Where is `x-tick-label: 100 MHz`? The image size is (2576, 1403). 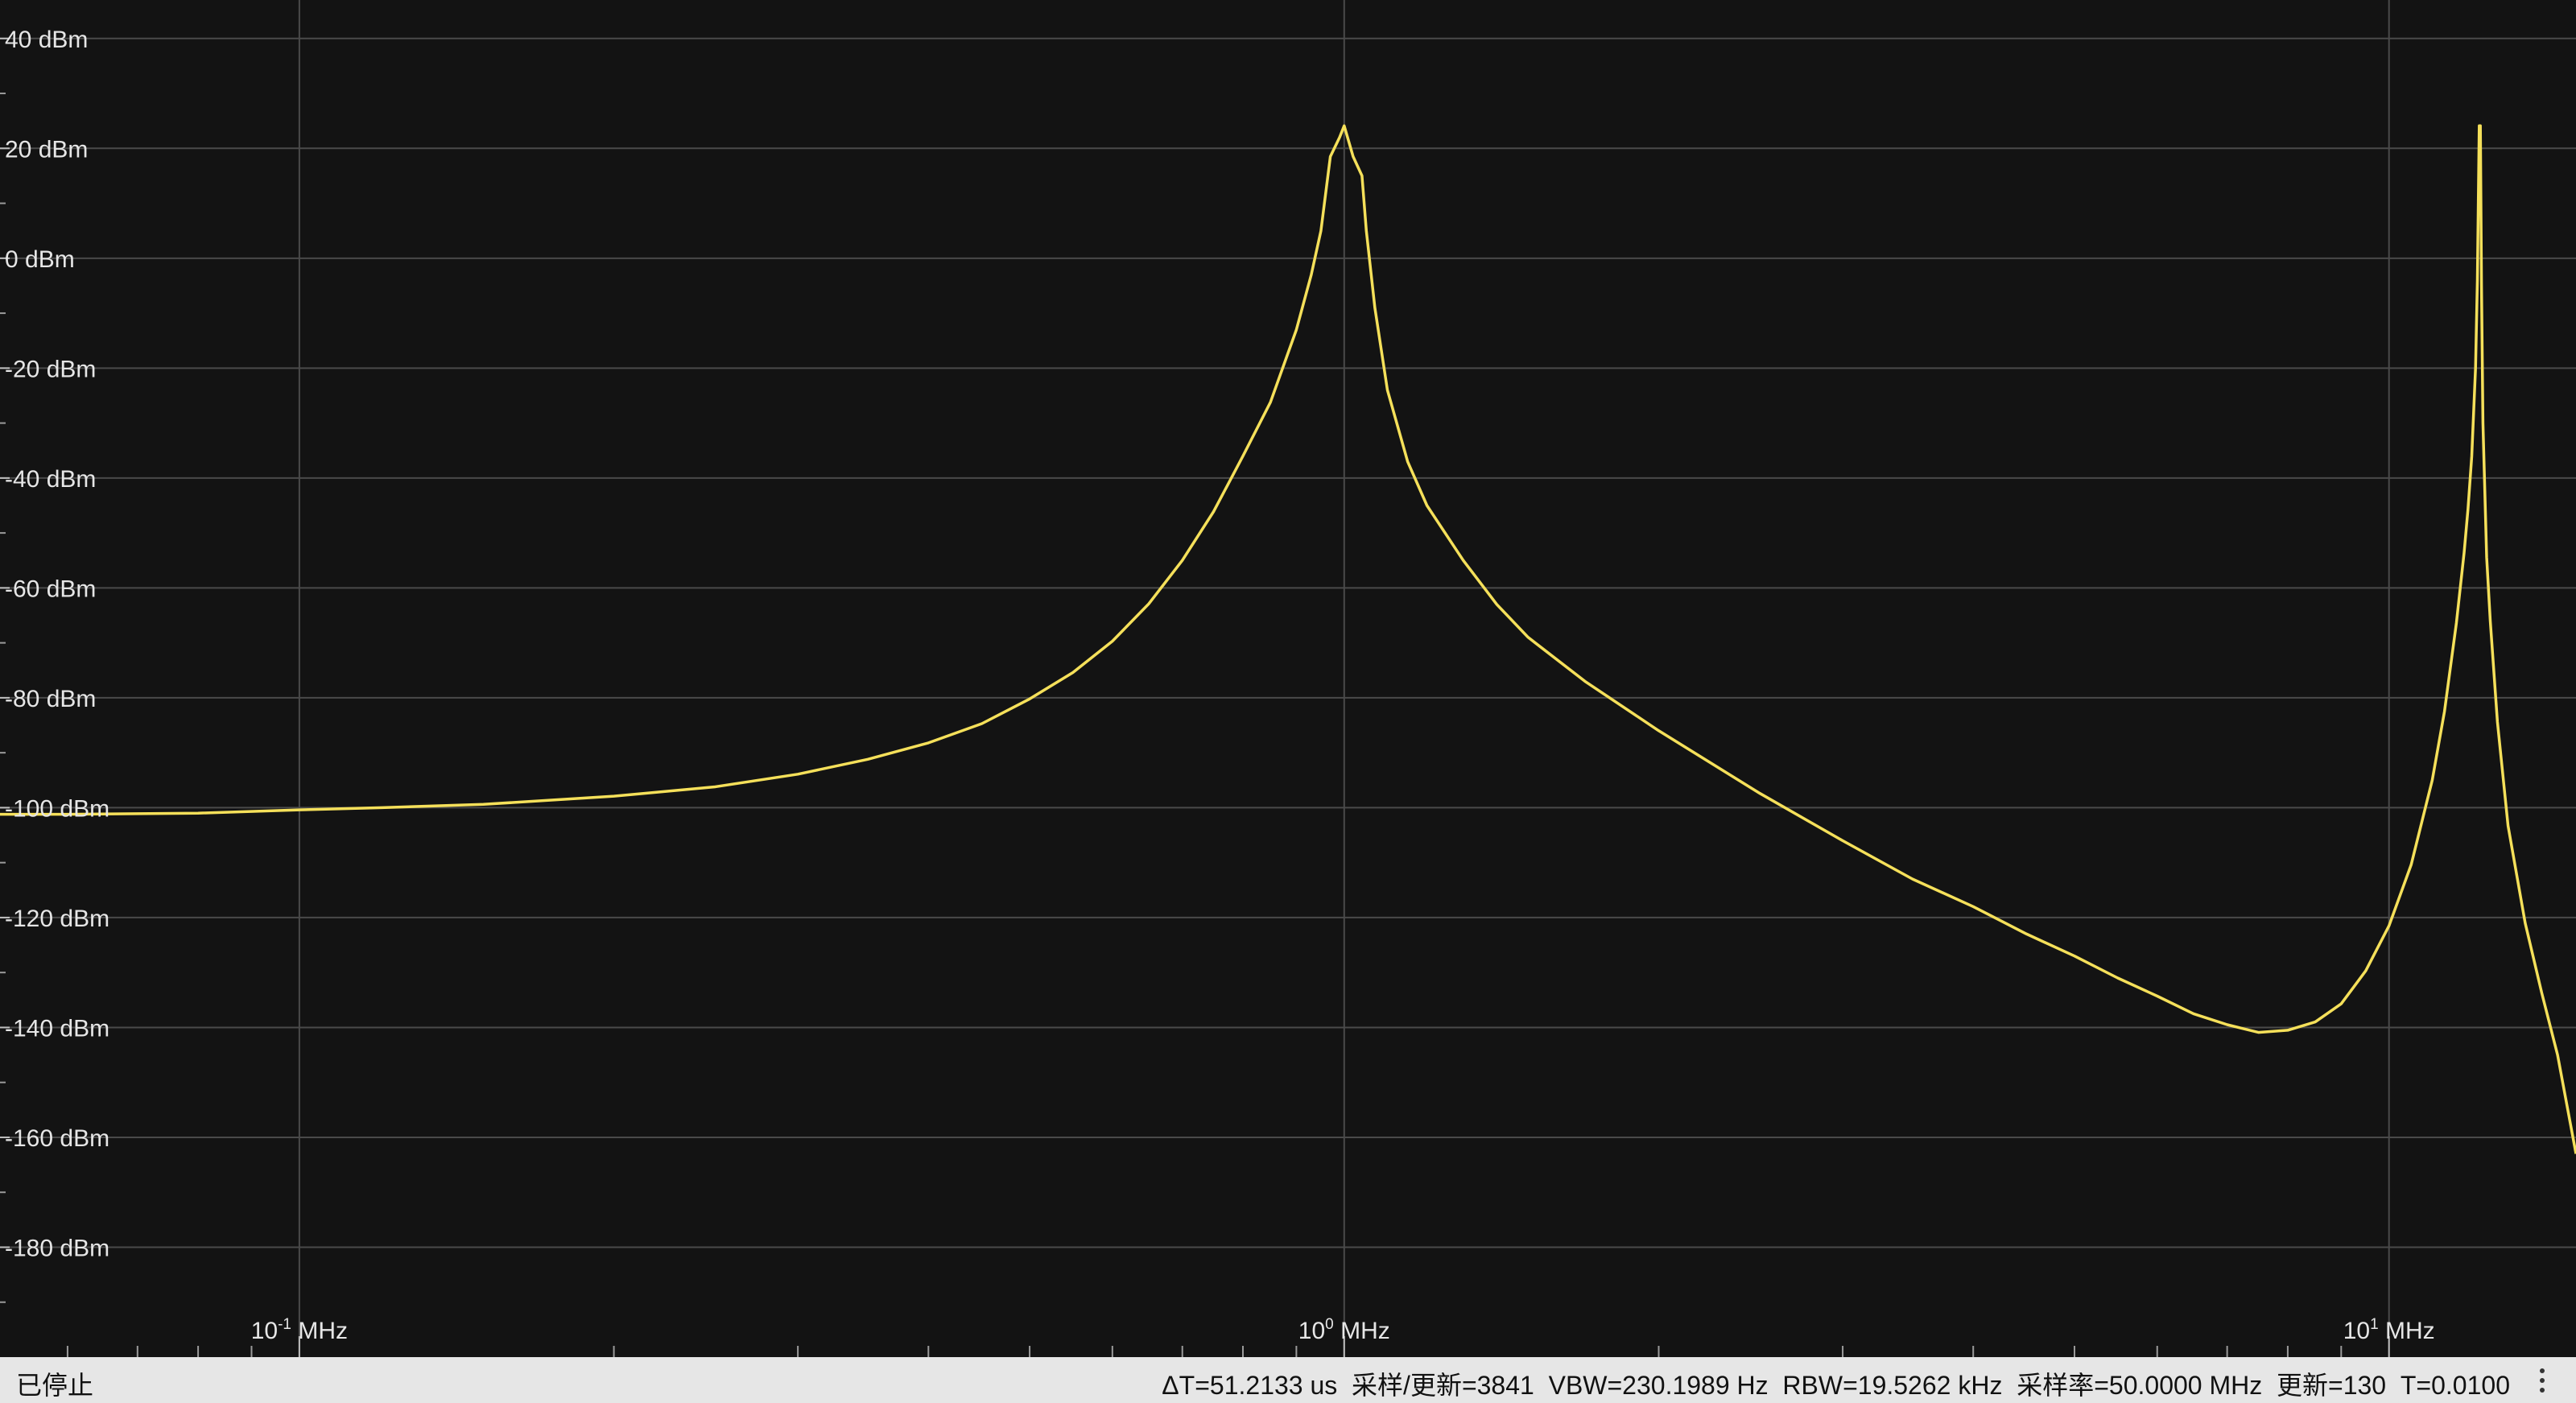 x-tick-label: 100 MHz is located at coordinates (1344, 1330).